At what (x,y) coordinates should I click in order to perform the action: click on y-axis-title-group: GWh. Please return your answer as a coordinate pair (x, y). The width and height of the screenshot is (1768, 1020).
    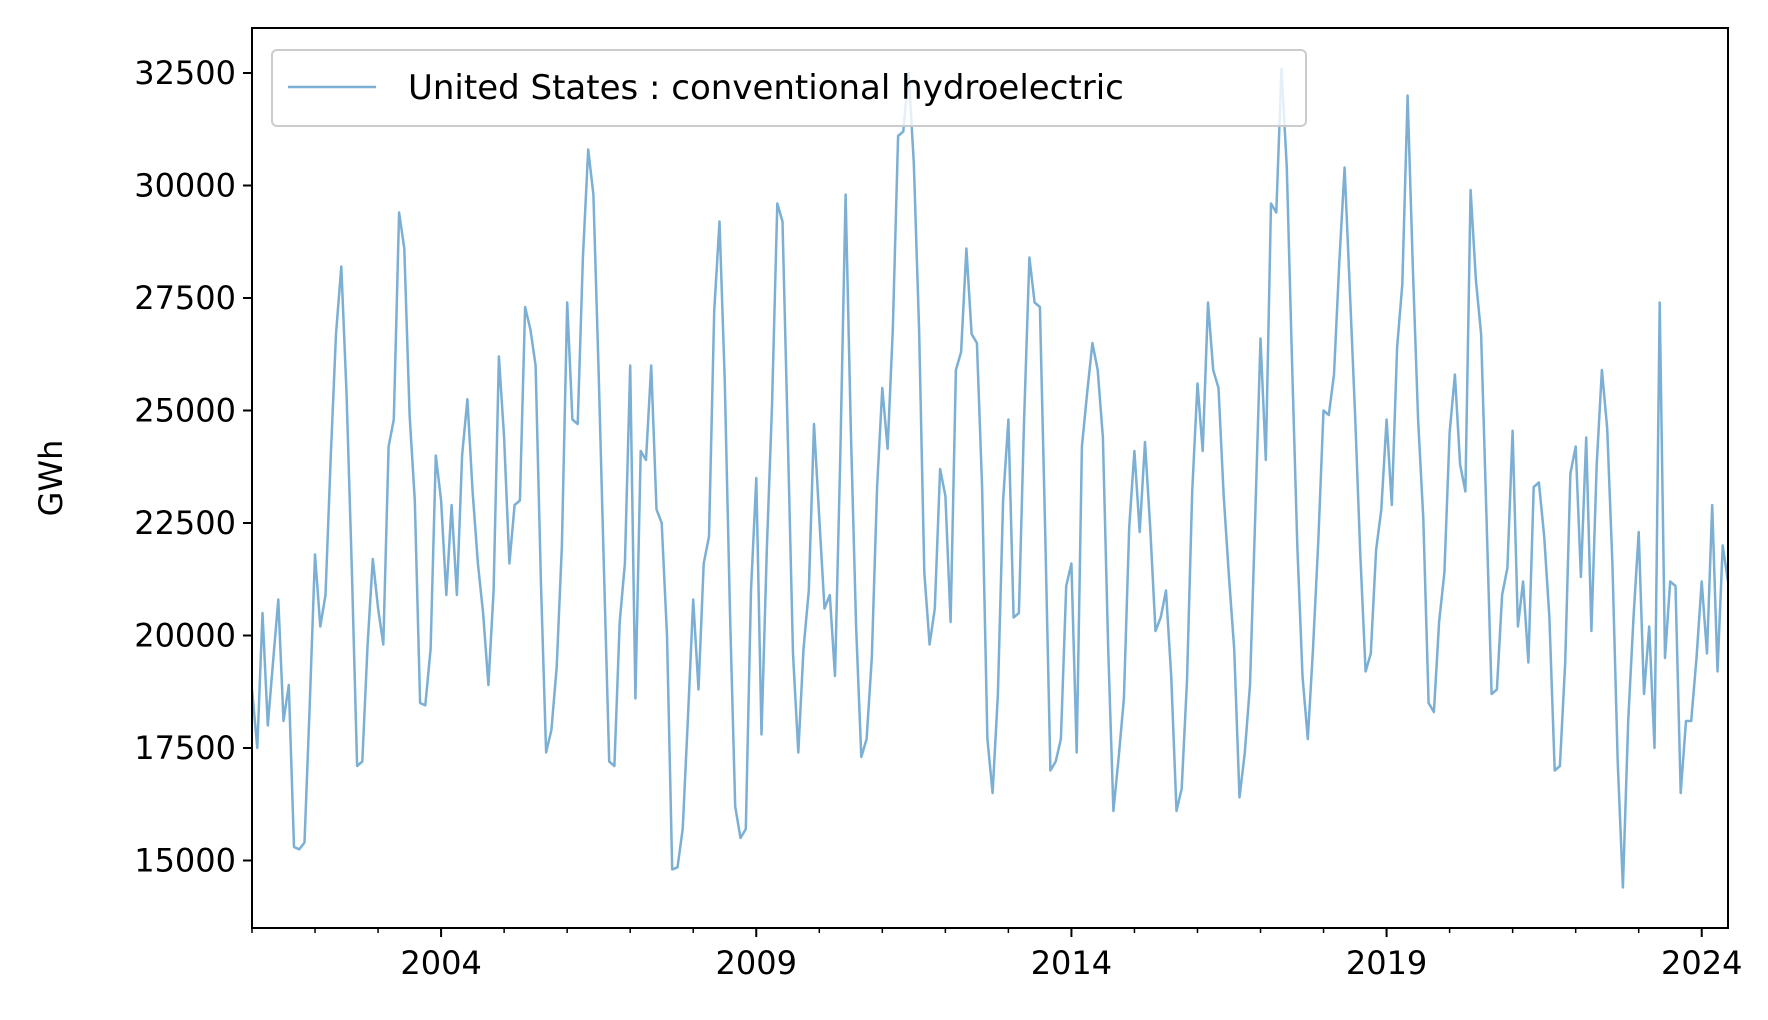
    Looking at the image, I should click on (51, 478).